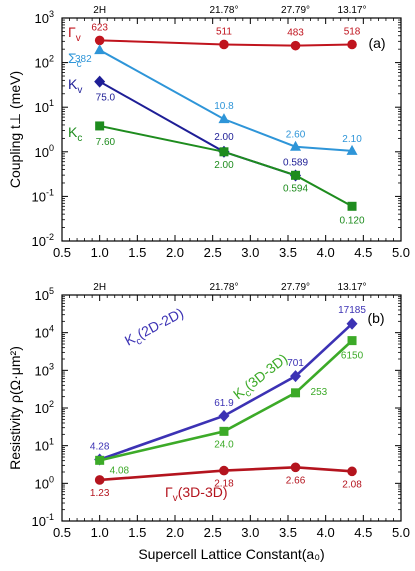 This screenshot has height=571, width=415. What do you see at coordinates (99, 27) in the screenshot?
I see `data-label: 623` at bounding box center [99, 27].